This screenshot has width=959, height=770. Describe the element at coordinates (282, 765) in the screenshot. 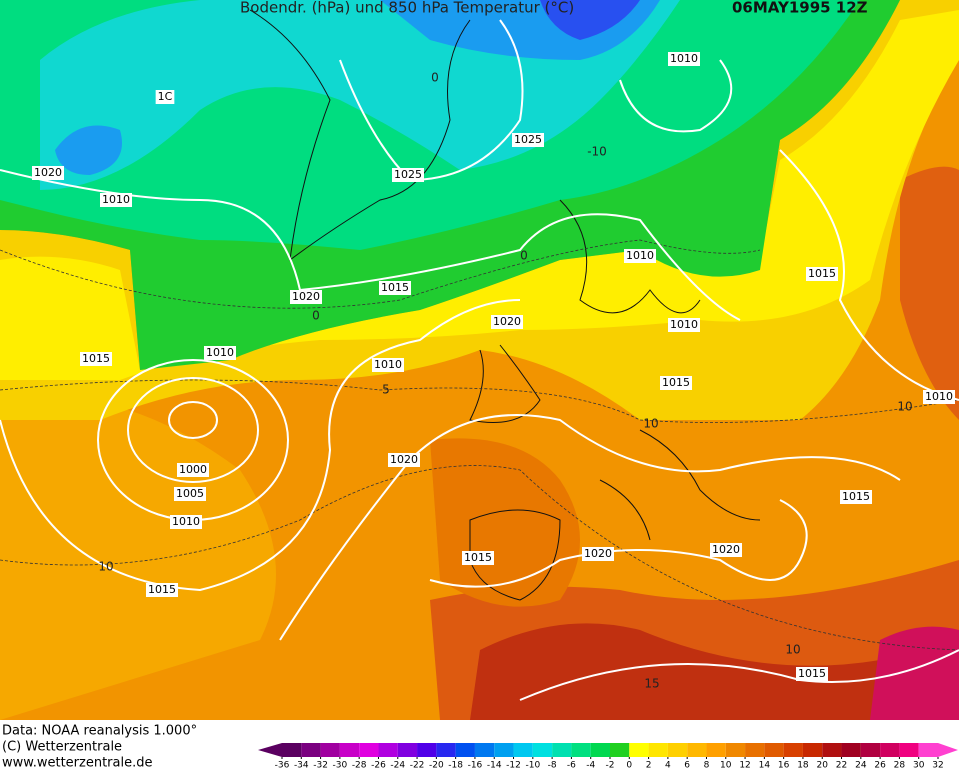

I see `colorbar-tick-label: -36` at that location.